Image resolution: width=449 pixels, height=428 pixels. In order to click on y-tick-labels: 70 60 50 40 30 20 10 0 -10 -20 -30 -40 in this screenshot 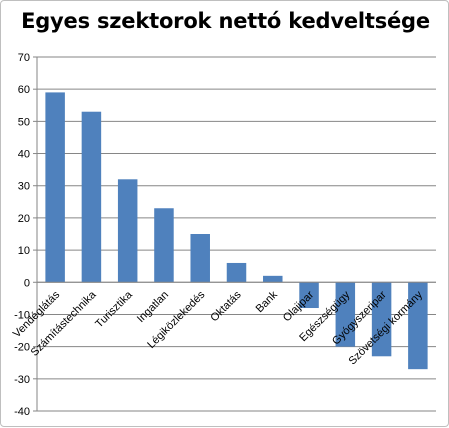, I will do `click(22, 235)`.